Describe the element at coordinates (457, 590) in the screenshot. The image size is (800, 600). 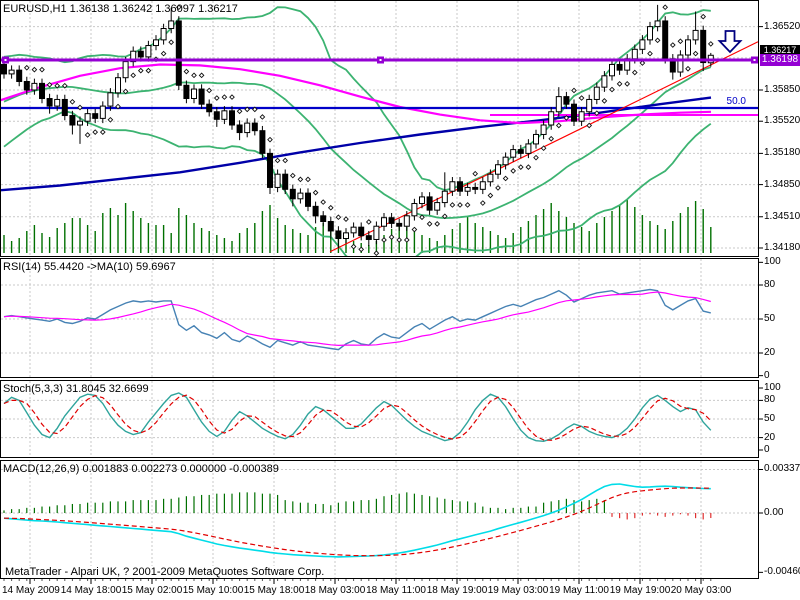
I see `time-axis-label: 18 May 19:00` at that location.